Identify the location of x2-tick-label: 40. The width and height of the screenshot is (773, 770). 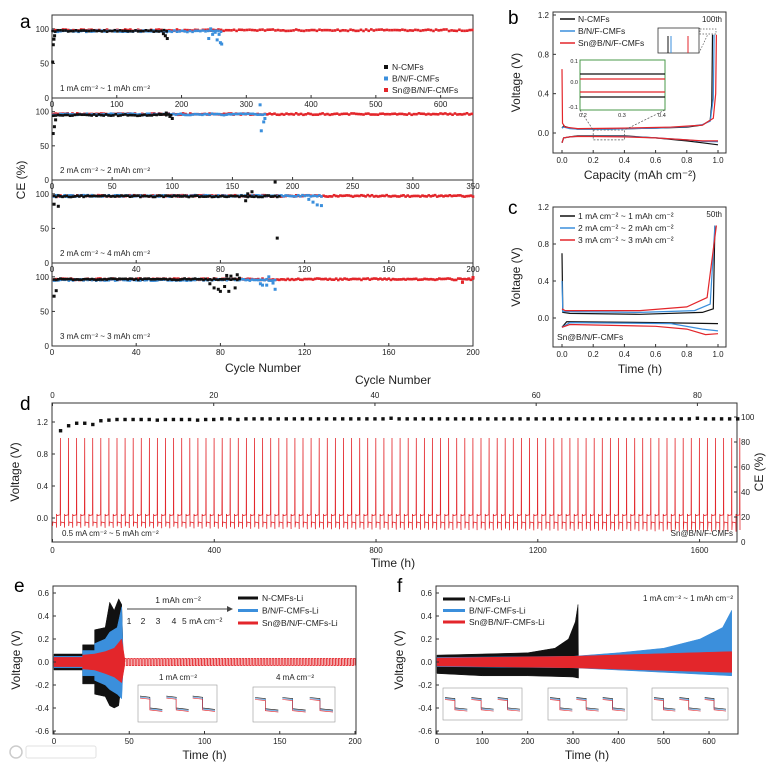
(374, 395).